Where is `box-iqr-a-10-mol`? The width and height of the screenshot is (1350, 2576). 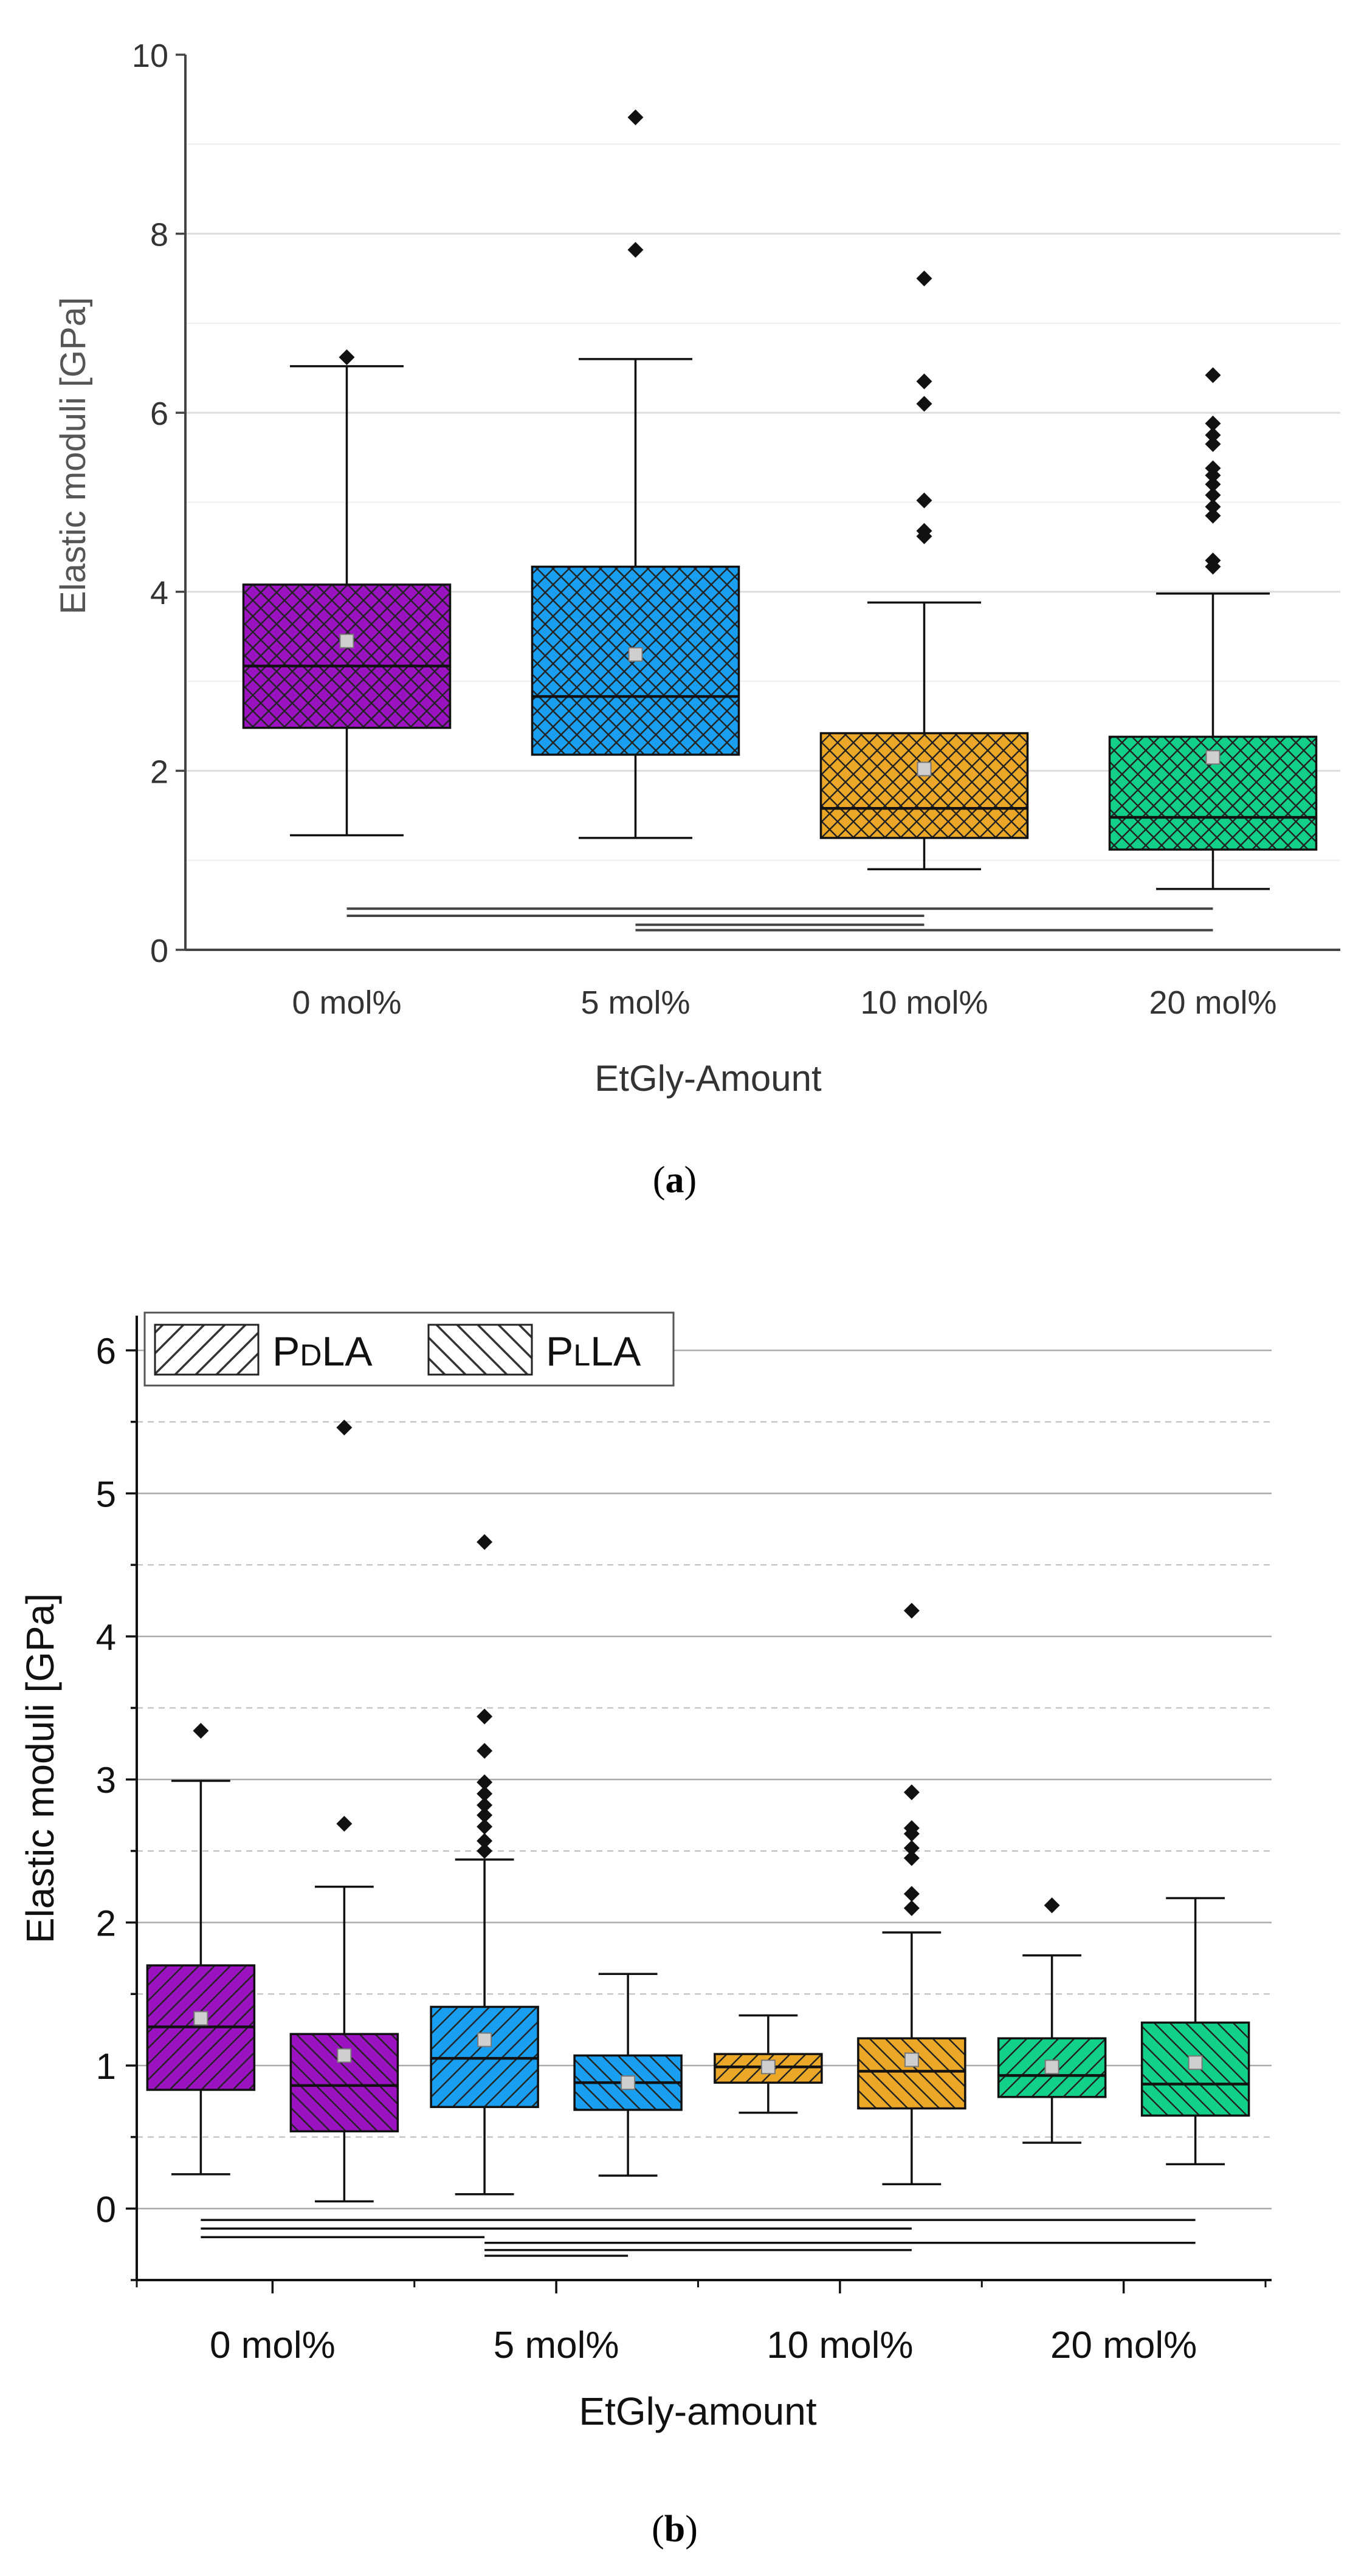 box-iqr-a-10-mol is located at coordinates (924, 785).